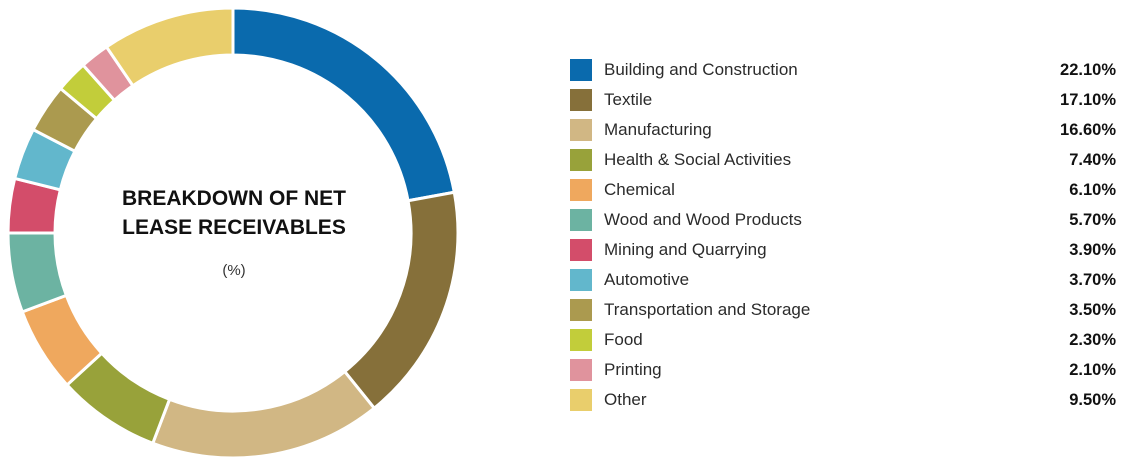  I want to click on legend-value: 5.70%, so click(1092, 219).